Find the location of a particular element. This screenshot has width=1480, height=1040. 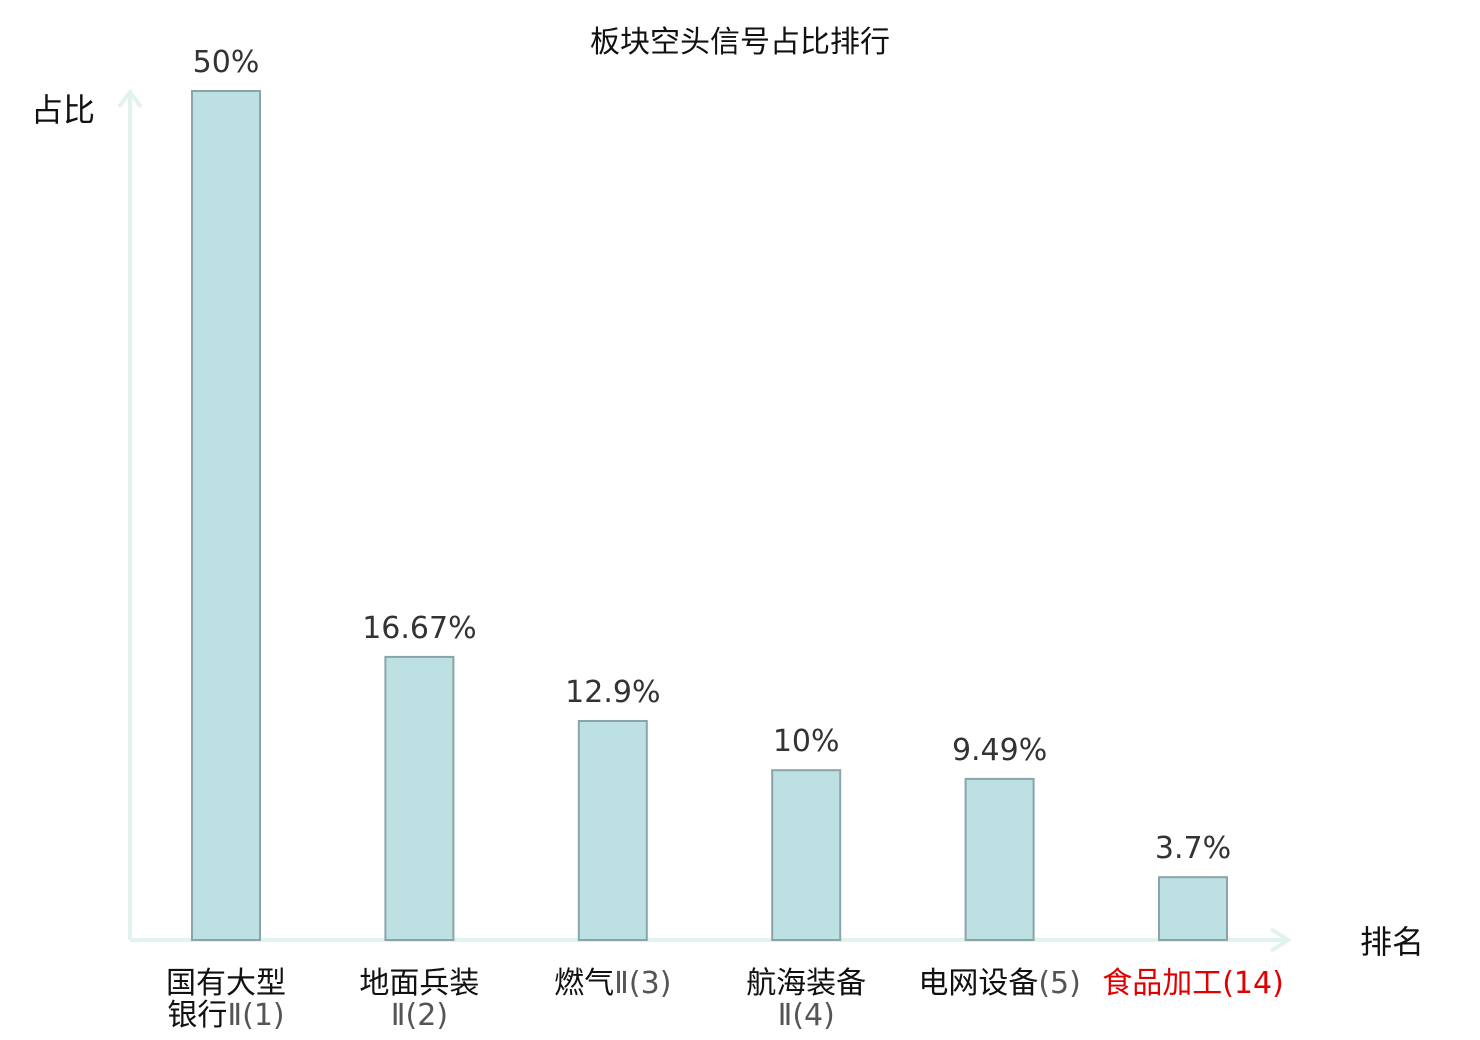

category-rank: Ⅱ(1) is located at coordinates (255, 1015).